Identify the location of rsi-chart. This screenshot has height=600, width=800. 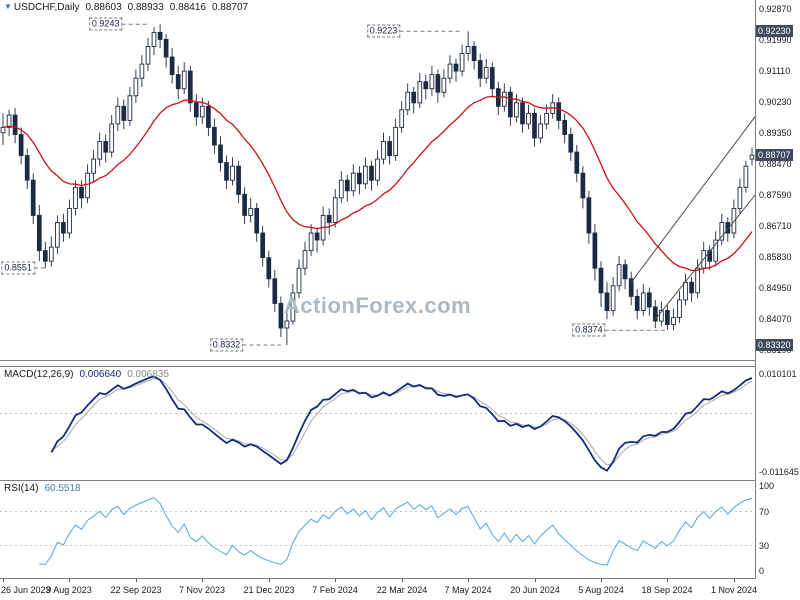
(377, 531).